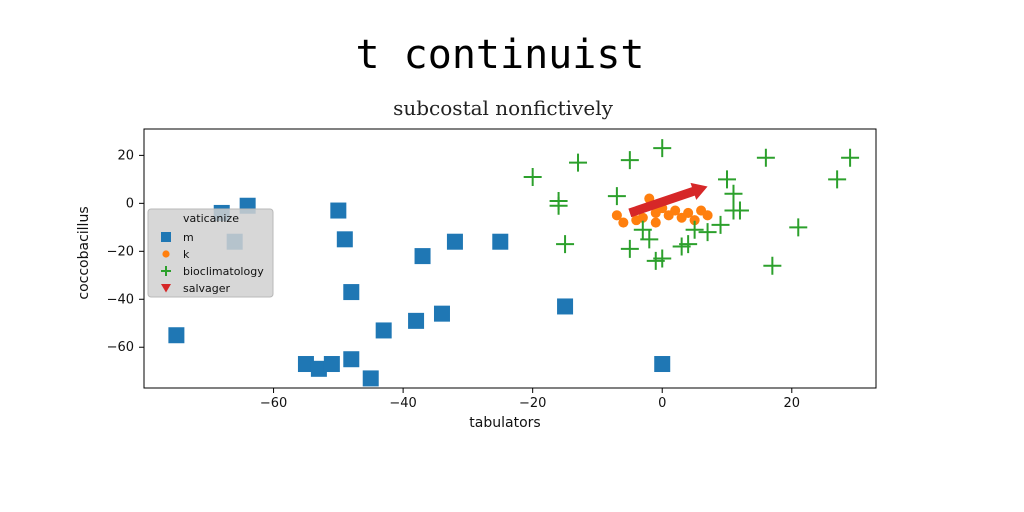  Describe the element at coordinates (500, 55) in the screenshot. I see `chart-title: t continuist` at that location.